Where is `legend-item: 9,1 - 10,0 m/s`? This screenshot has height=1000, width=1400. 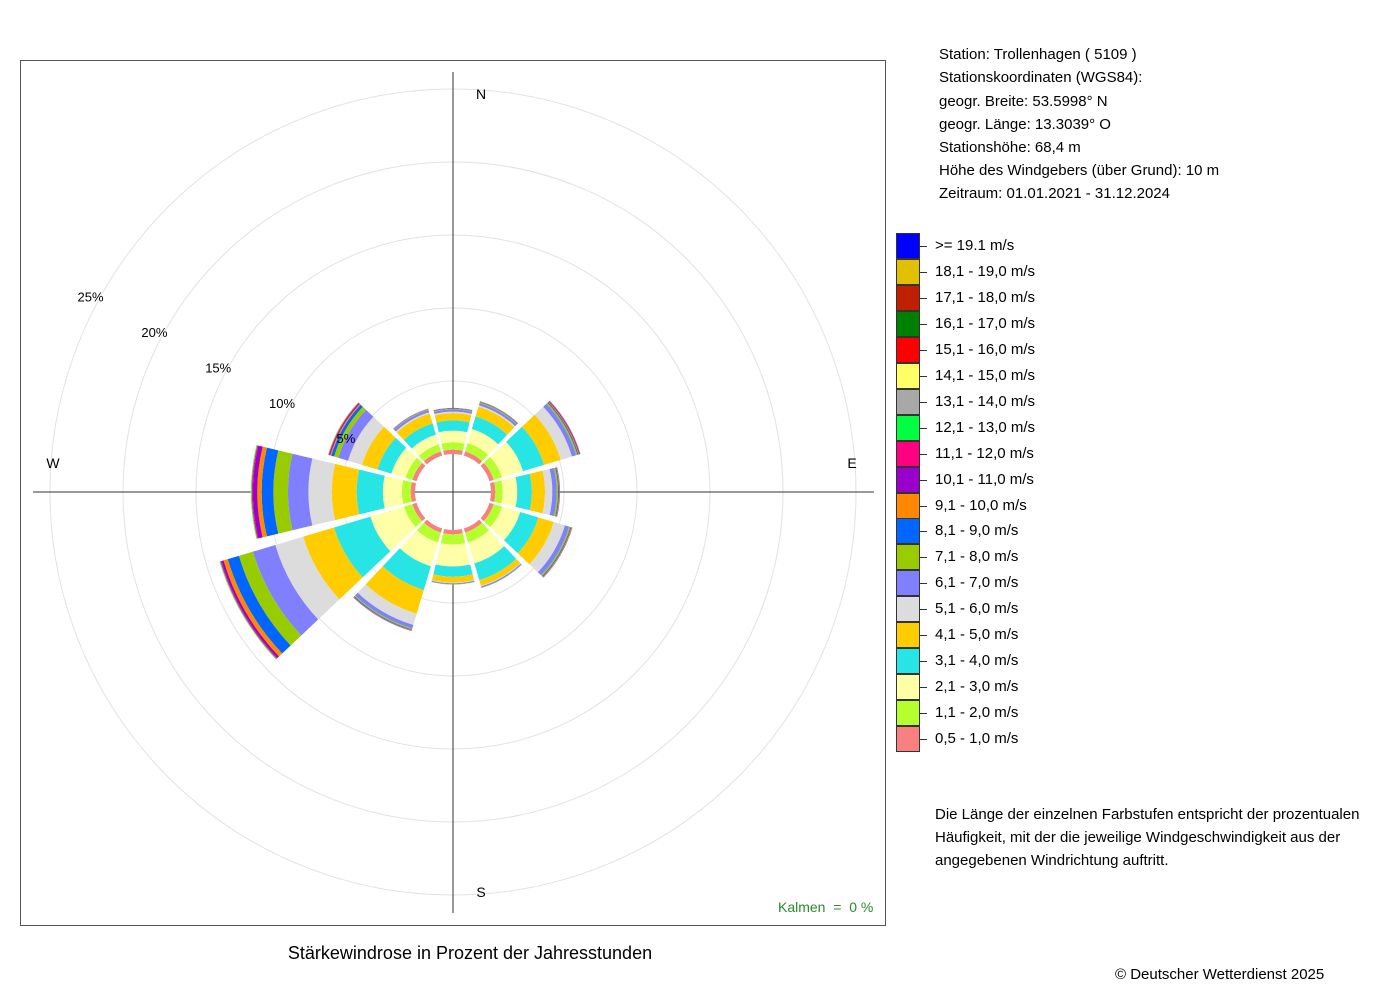 legend-item: 9,1 - 10,0 m/s is located at coordinates (996, 505).